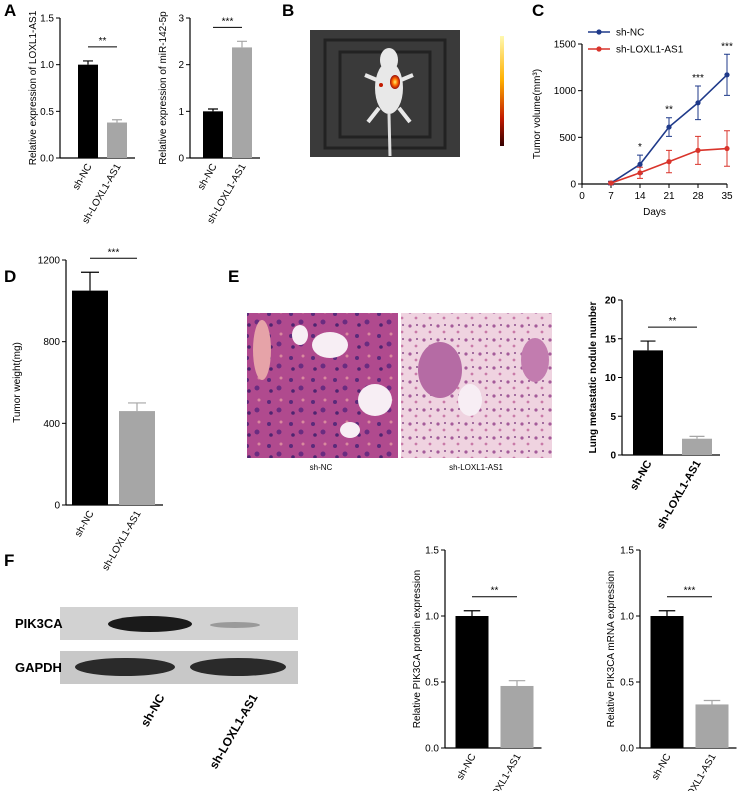 This screenshot has height=791, width=753. Describe the element at coordinates (565, 91) in the screenshot. I see `y-tick-label: 1000` at that location.